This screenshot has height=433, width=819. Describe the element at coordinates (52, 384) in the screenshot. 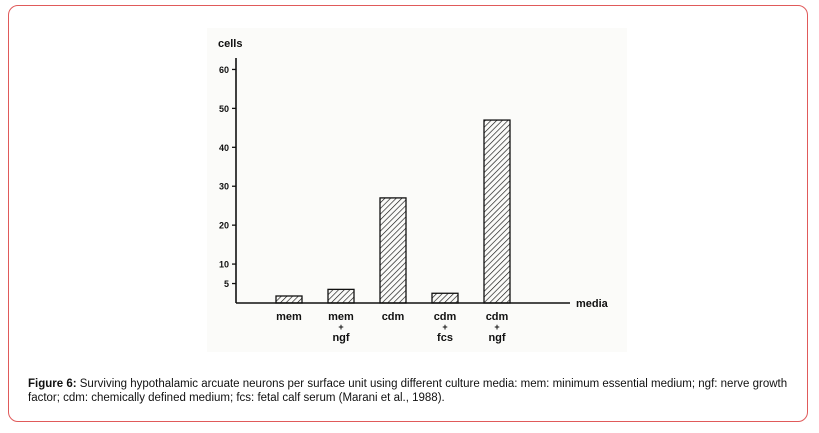

I see `caption-label: Figure 6:` at that location.